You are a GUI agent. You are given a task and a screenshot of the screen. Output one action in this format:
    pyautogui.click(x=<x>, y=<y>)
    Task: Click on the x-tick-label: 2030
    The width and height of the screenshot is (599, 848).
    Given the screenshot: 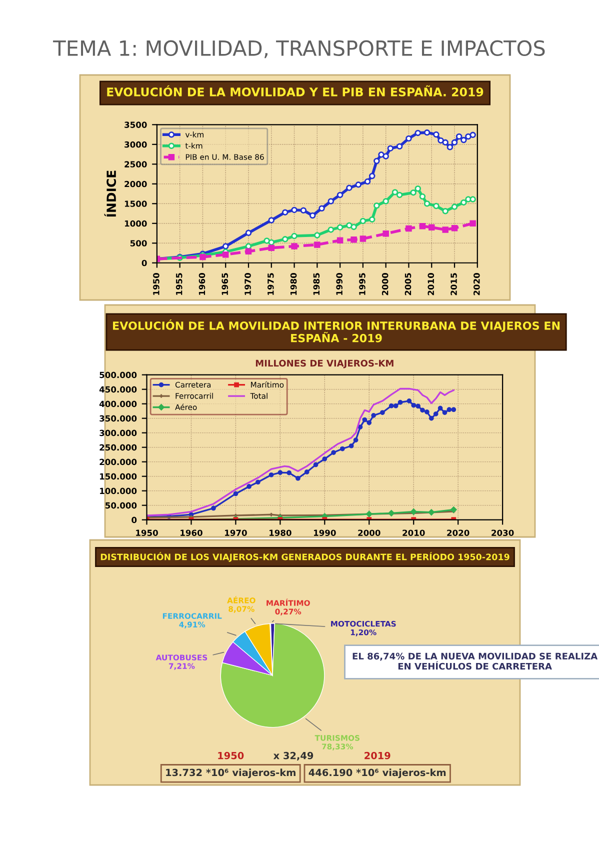 What is the action you would take?
    pyautogui.click(x=503, y=533)
    